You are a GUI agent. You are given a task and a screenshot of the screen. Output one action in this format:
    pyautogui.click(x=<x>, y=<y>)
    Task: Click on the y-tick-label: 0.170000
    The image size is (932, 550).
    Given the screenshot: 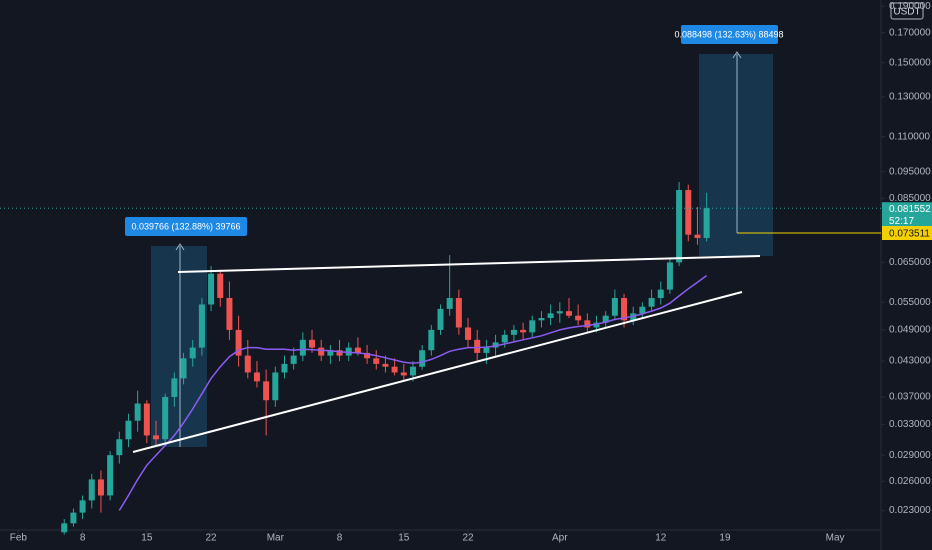 What is the action you would take?
    pyautogui.click(x=910, y=32)
    